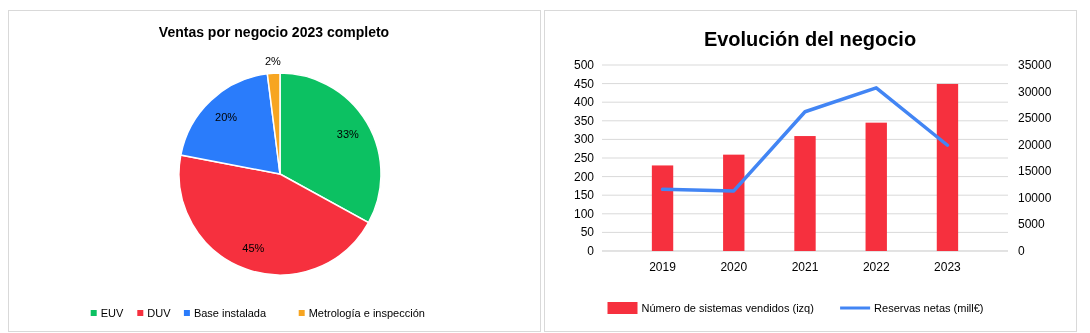 This screenshot has height=333, width=1090. What do you see at coordinates (112, 313) in the screenshot?
I see `legend-label: EUV` at bounding box center [112, 313].